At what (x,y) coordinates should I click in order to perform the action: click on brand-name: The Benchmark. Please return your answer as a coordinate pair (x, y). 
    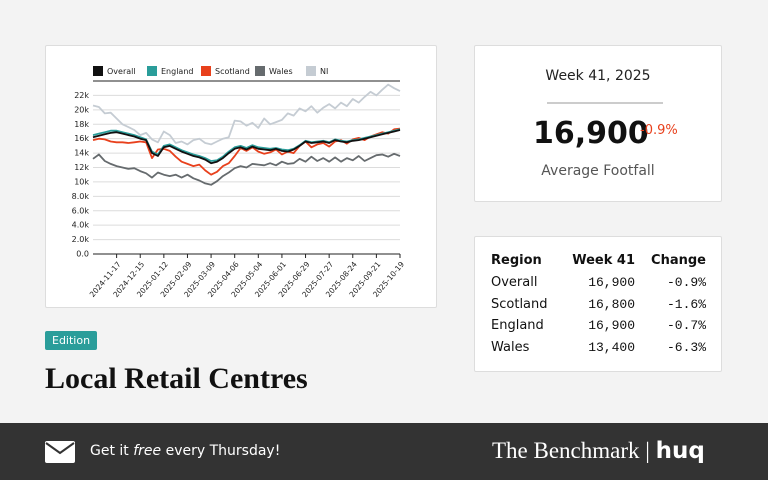
    Looking at the image, I should click on (566, 450).